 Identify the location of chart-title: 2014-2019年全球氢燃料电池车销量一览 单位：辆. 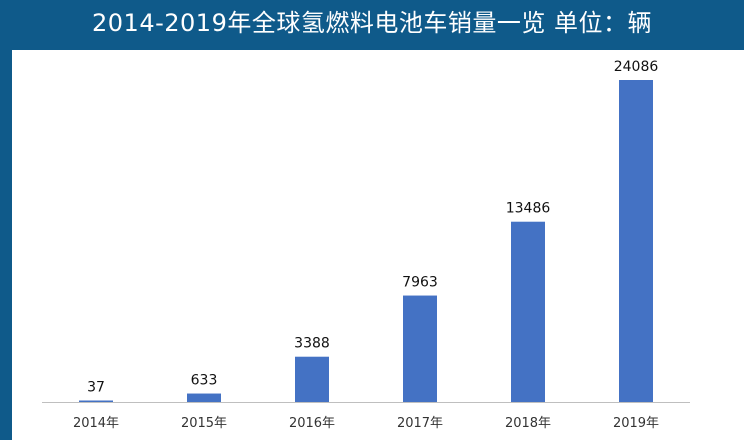
(372, 23).